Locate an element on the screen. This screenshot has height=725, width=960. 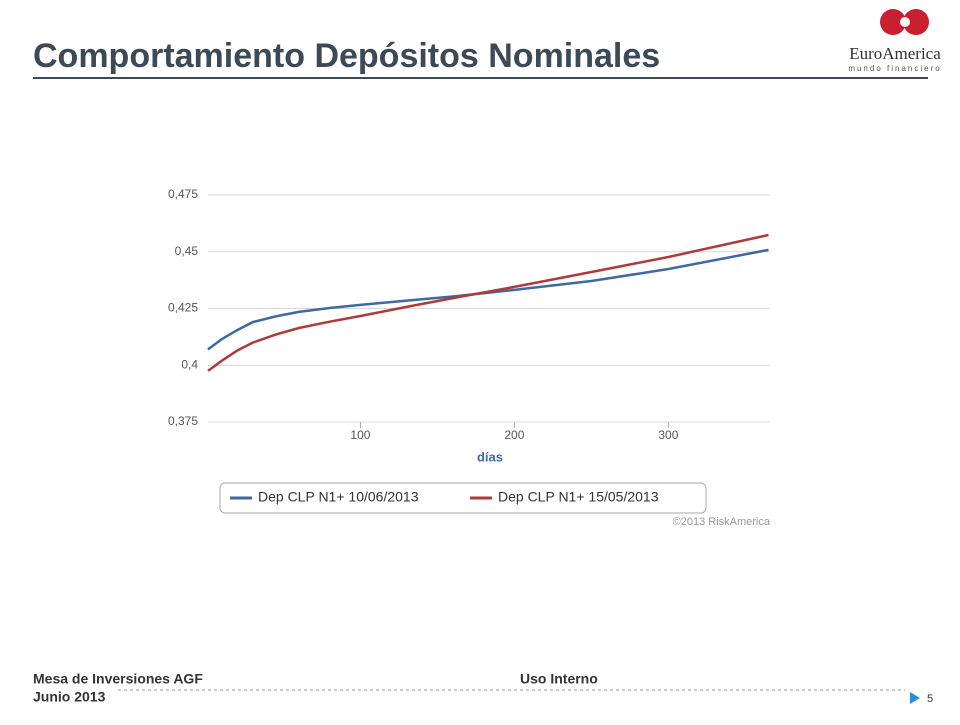
footer-text: Uso Interno is located at coordinates (559, 679).